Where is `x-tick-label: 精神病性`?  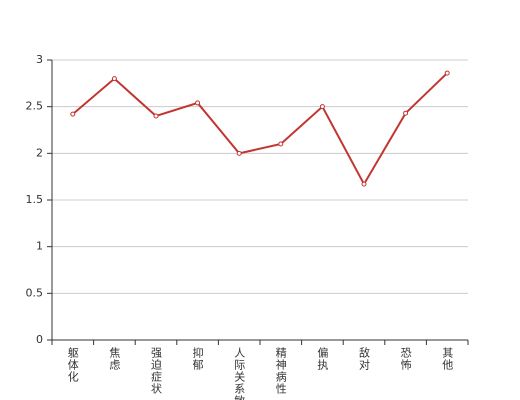
x-tick-label: 精神病性 is located at coordinates (280, 371).